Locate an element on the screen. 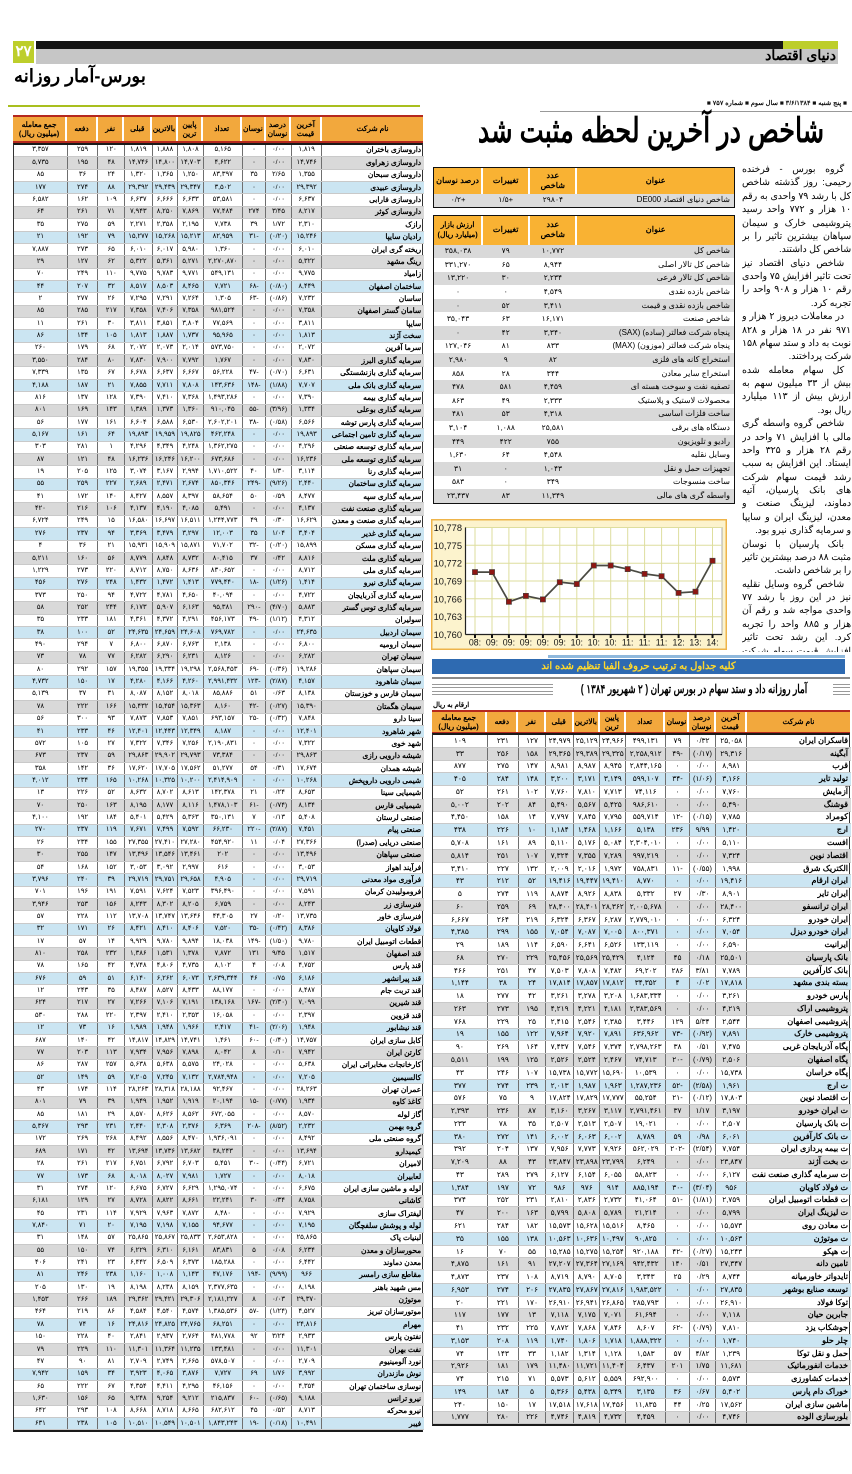  svg-text: 10,772 is located at coordinates (448, 564).